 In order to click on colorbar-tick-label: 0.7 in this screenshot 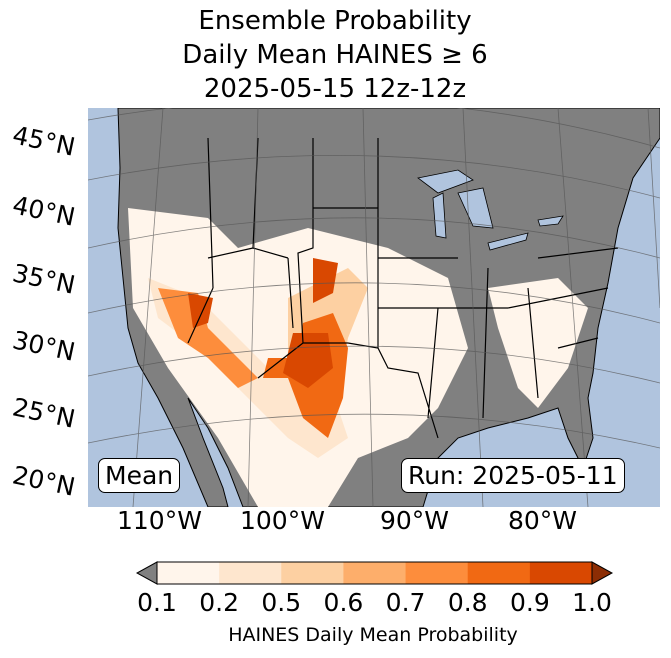, I will do `click(405, 602)`.